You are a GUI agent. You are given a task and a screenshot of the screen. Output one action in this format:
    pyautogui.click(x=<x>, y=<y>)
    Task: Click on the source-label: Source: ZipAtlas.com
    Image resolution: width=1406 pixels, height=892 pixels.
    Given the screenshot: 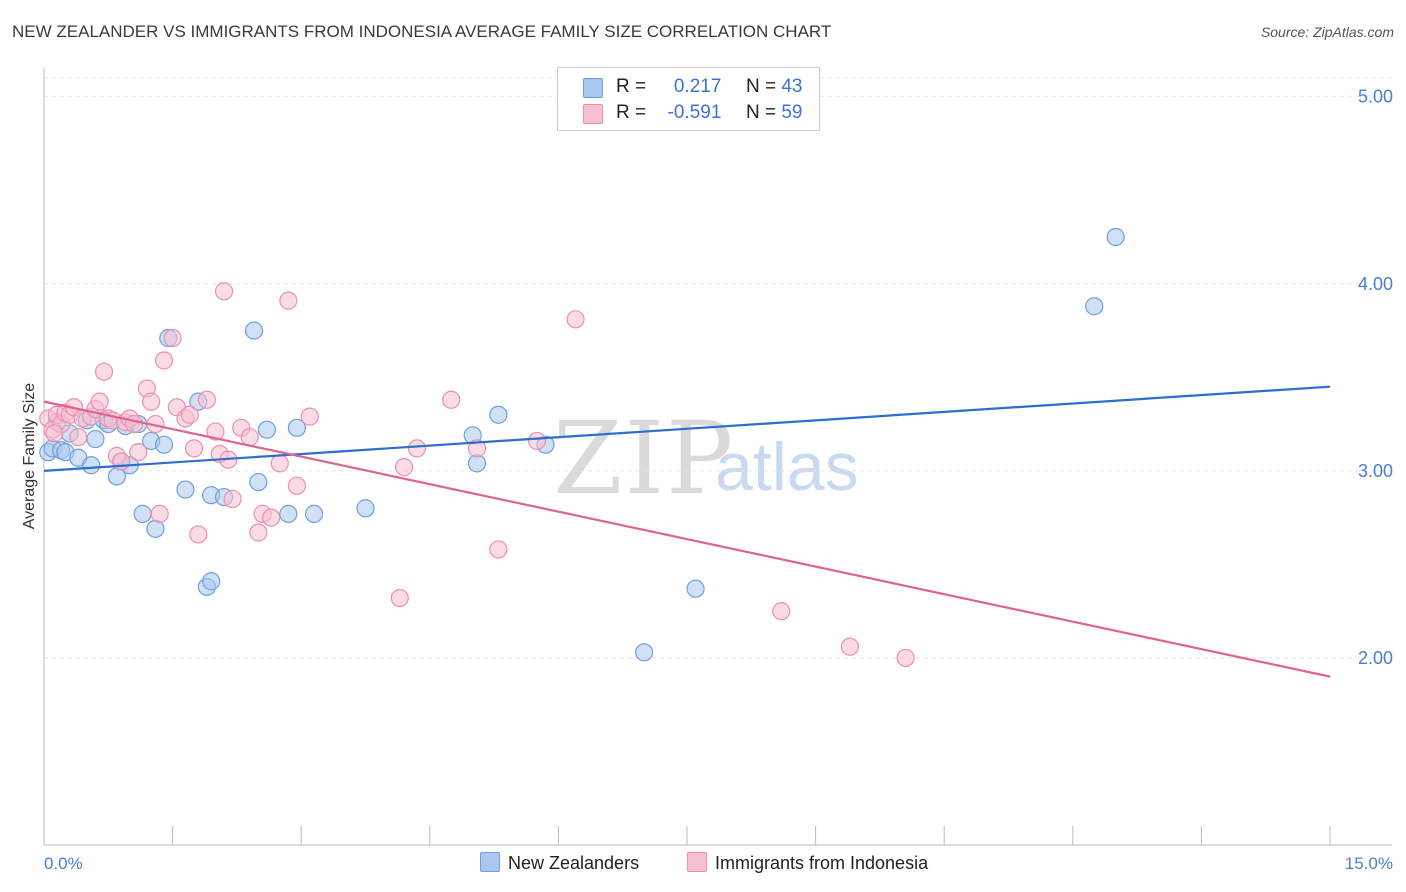 What is the action you would take?
    pyautogui.click(x=1327, y=32)
    